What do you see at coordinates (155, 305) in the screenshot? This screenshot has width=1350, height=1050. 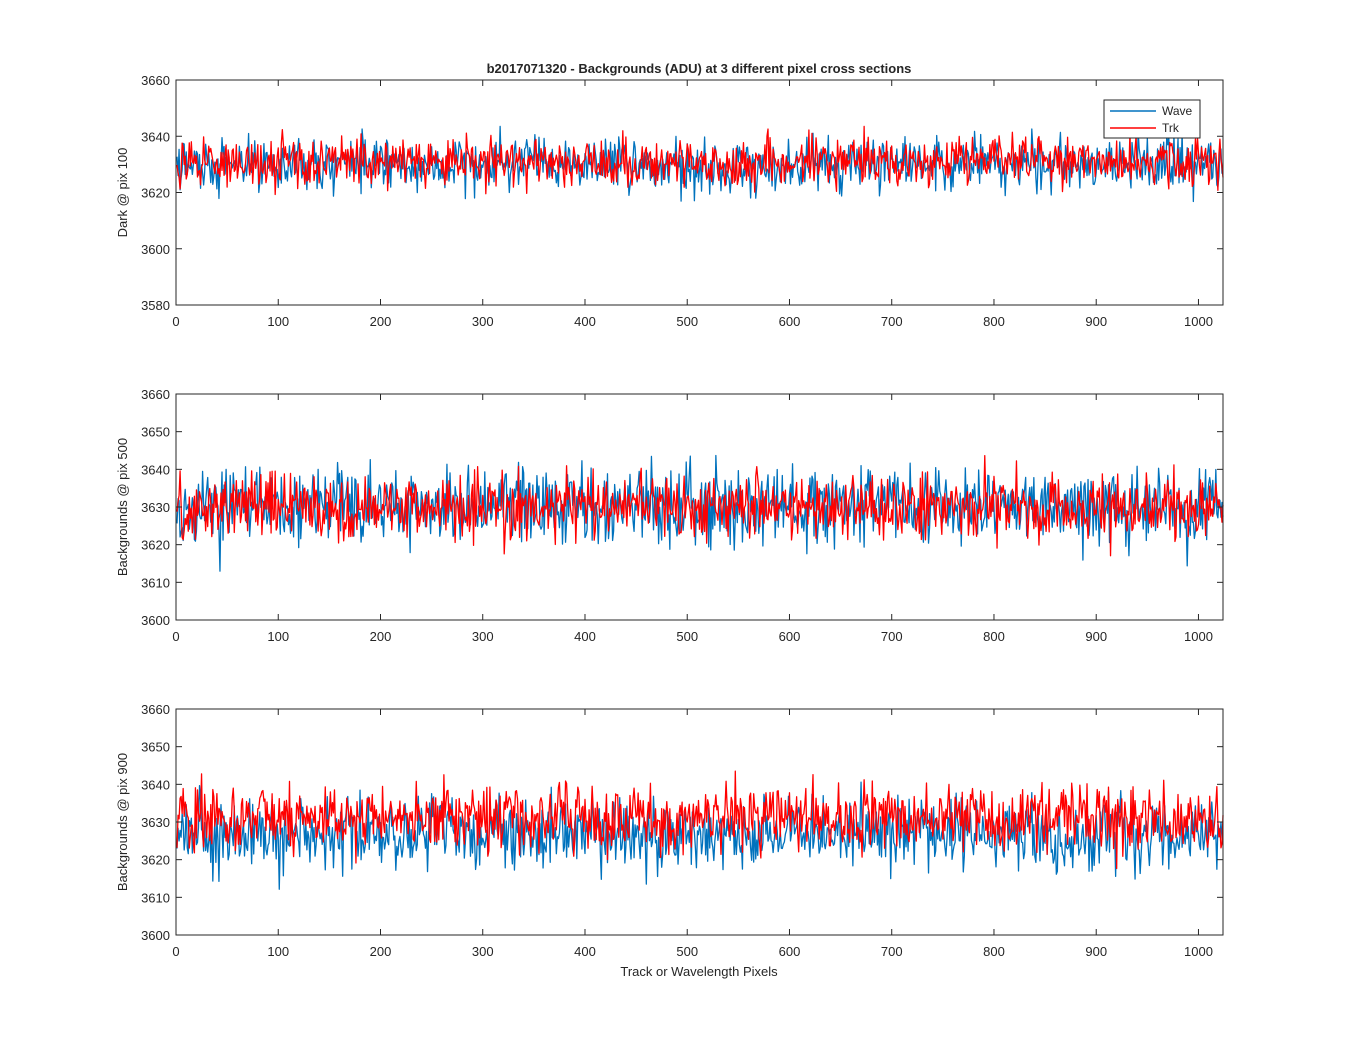 I see `y-tick-label: 3580` at bounding box center [155, 305].